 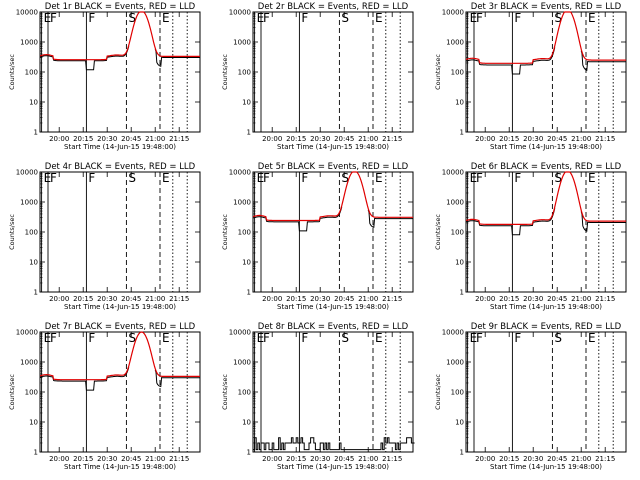 I want to click on panel-title: Det 8r BLACK = Events, RED = LLD, so click(x=333, y=327).